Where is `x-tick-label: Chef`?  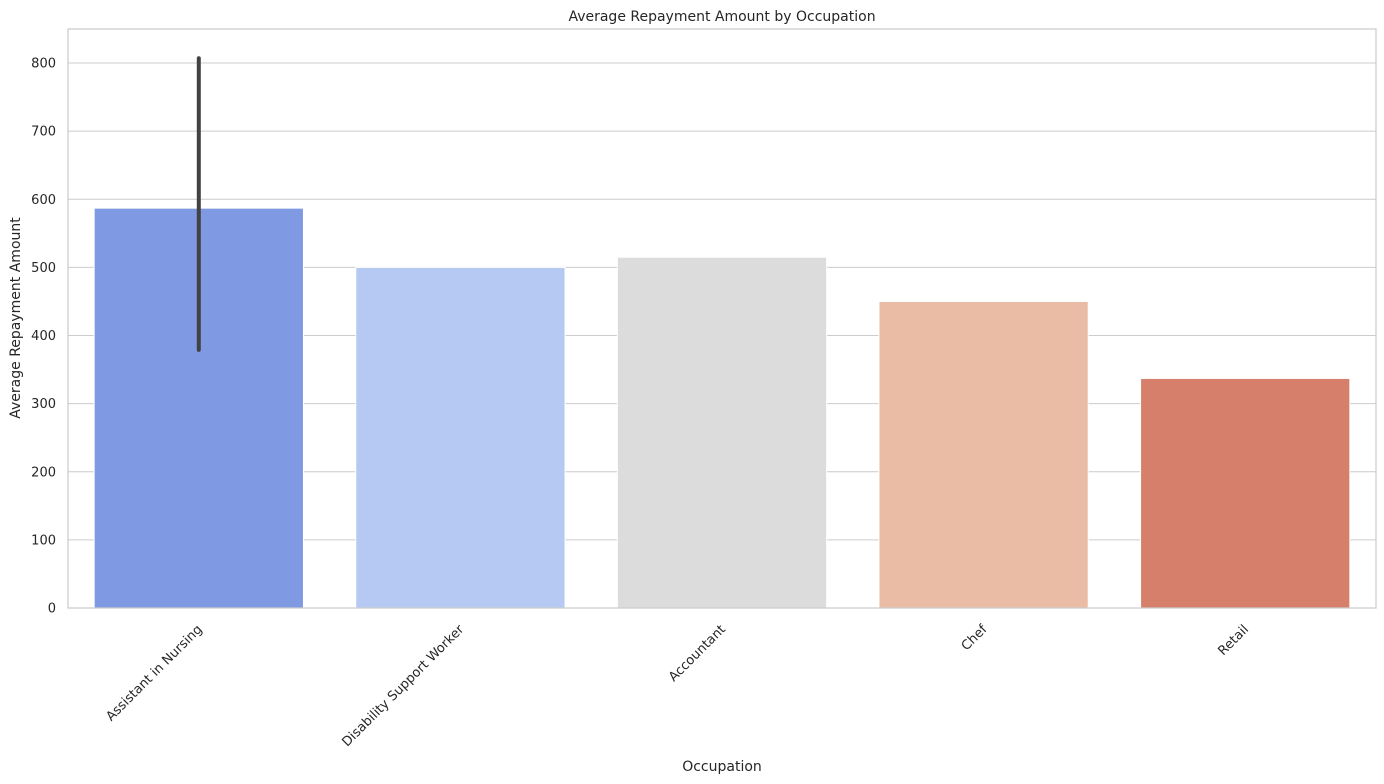
x-tick-label: Chef is located at coordinates (975, 638).